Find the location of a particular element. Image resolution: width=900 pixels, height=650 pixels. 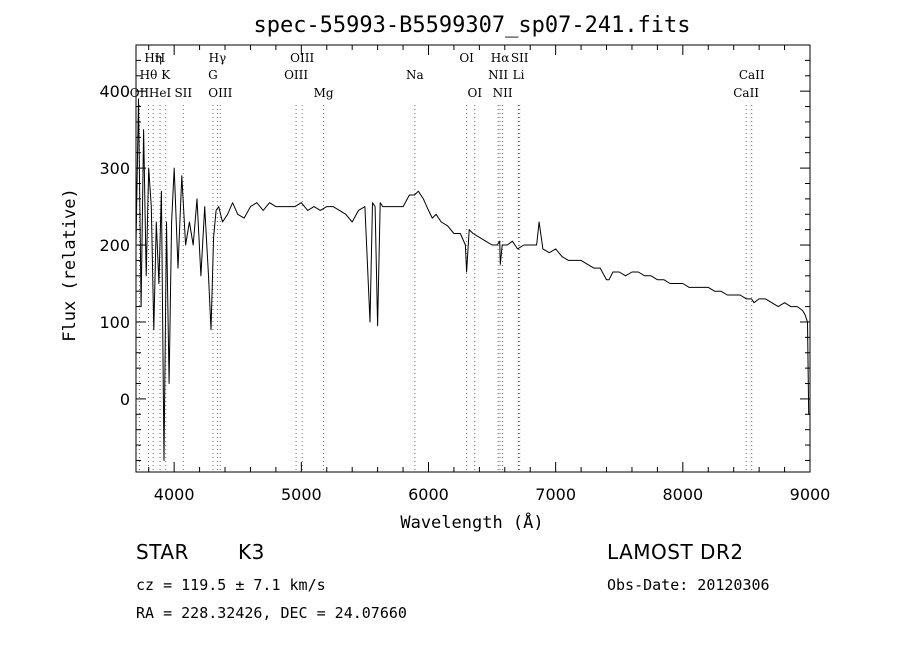

line-marker-label-15: OI is located at coordinates (474, 93).